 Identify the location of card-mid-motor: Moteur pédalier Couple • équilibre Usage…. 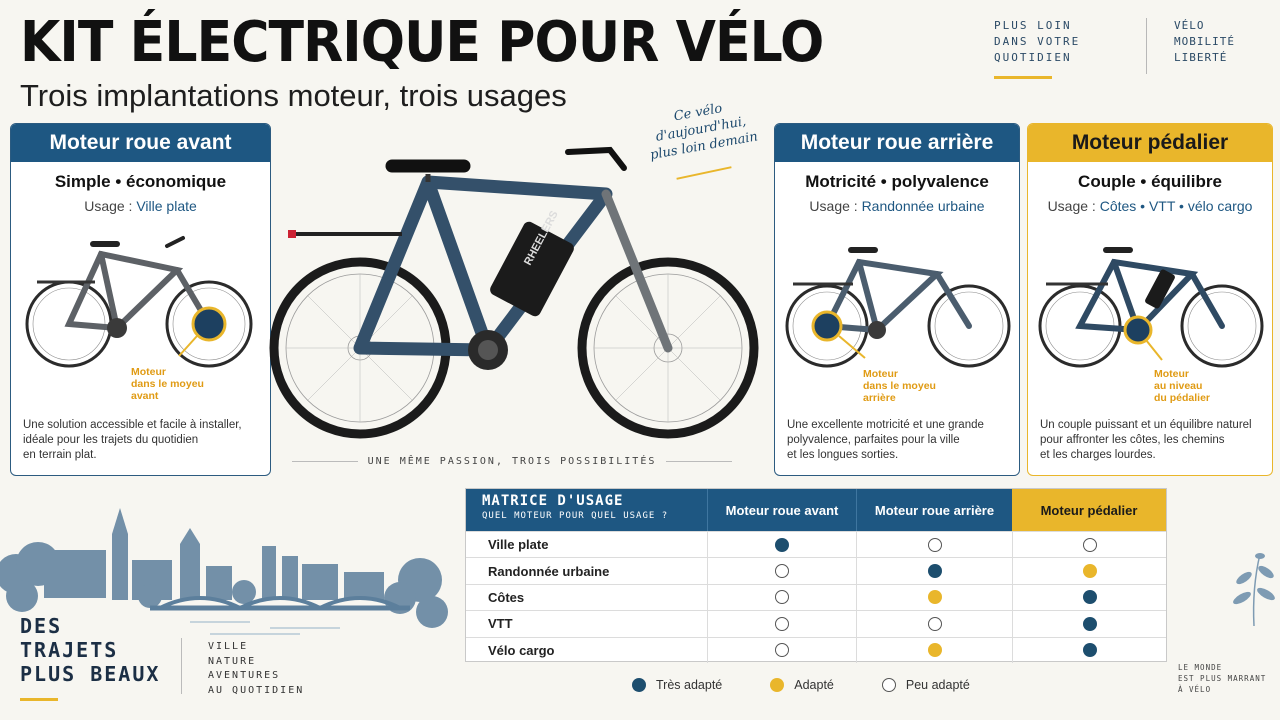
(1150, 299).